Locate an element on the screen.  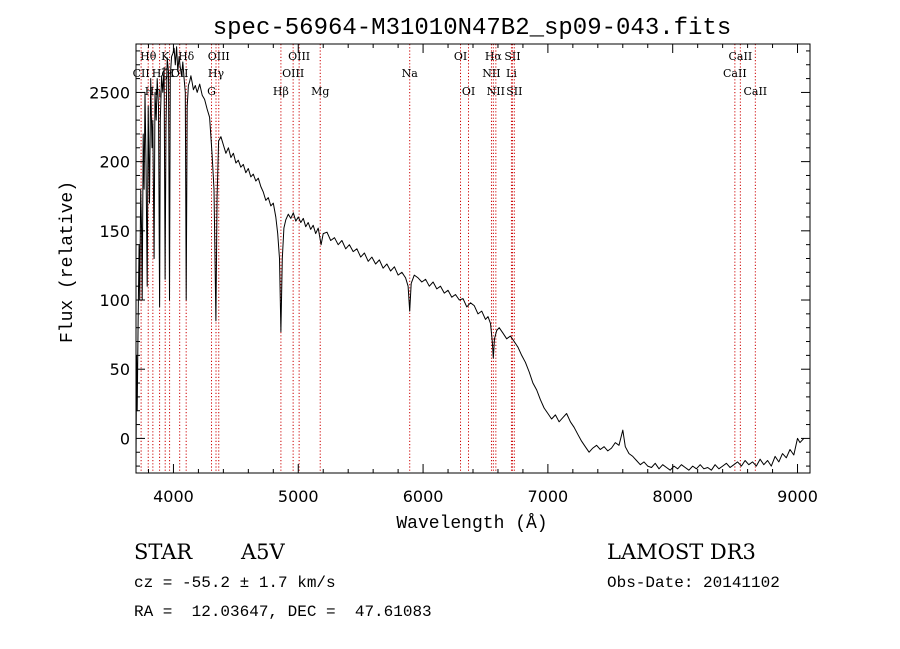
line-marker-label: Hθ is located at coordinates (148, 56).